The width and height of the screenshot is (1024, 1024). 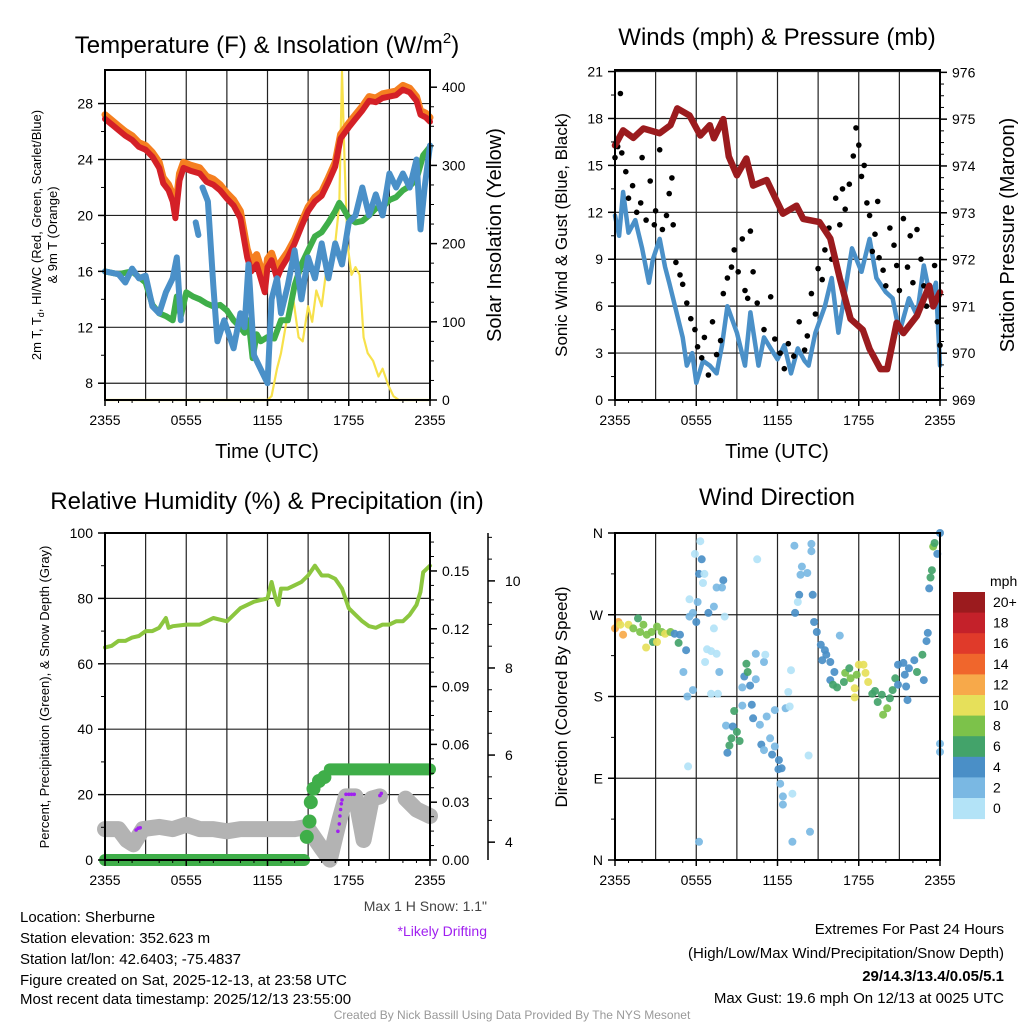 I want to click on y2-tick-label: 300, so click(x=454, y=165).